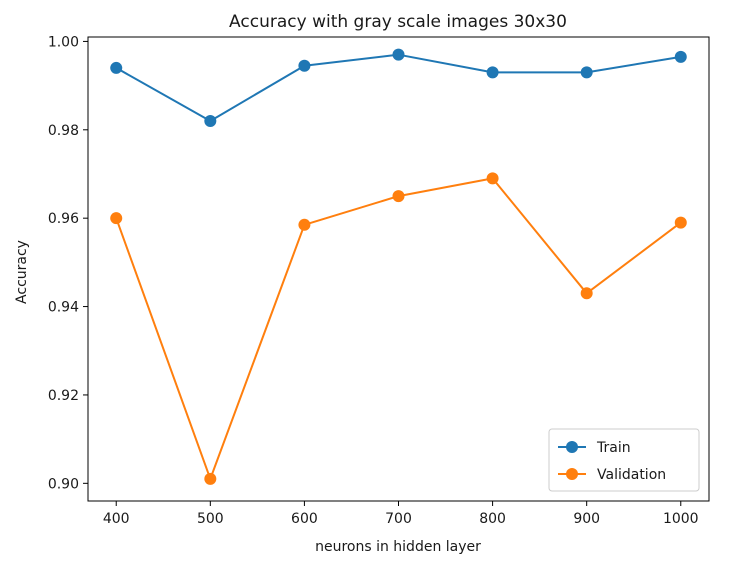 The image size is (742, 562). Describe the element at coordinates (63, 484) in the screenshot. I see `y-tick-label: 0.90` at that location.